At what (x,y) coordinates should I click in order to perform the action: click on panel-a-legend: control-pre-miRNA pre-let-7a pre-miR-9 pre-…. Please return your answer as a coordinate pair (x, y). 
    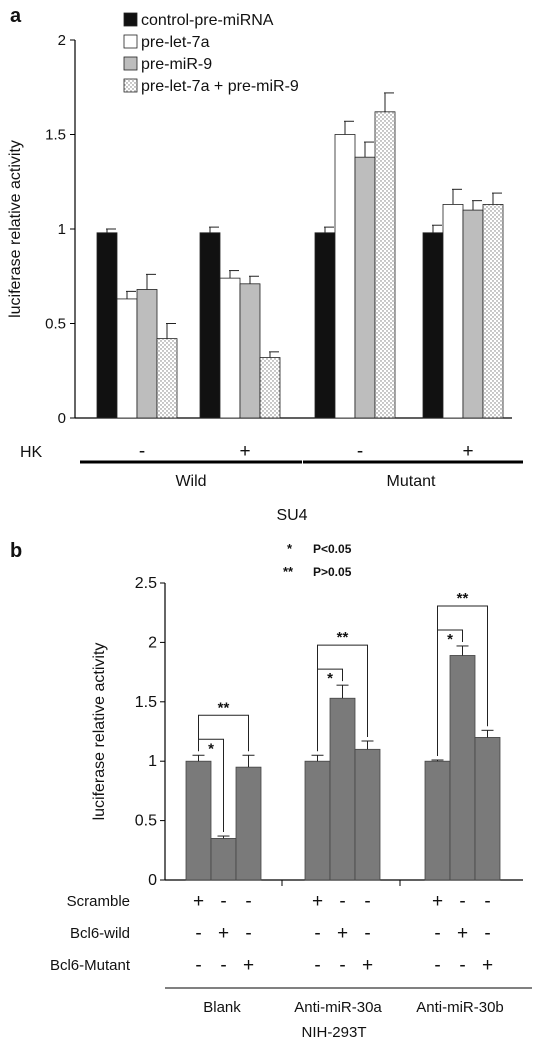
    Looking at the image, I should click on (211, 53).